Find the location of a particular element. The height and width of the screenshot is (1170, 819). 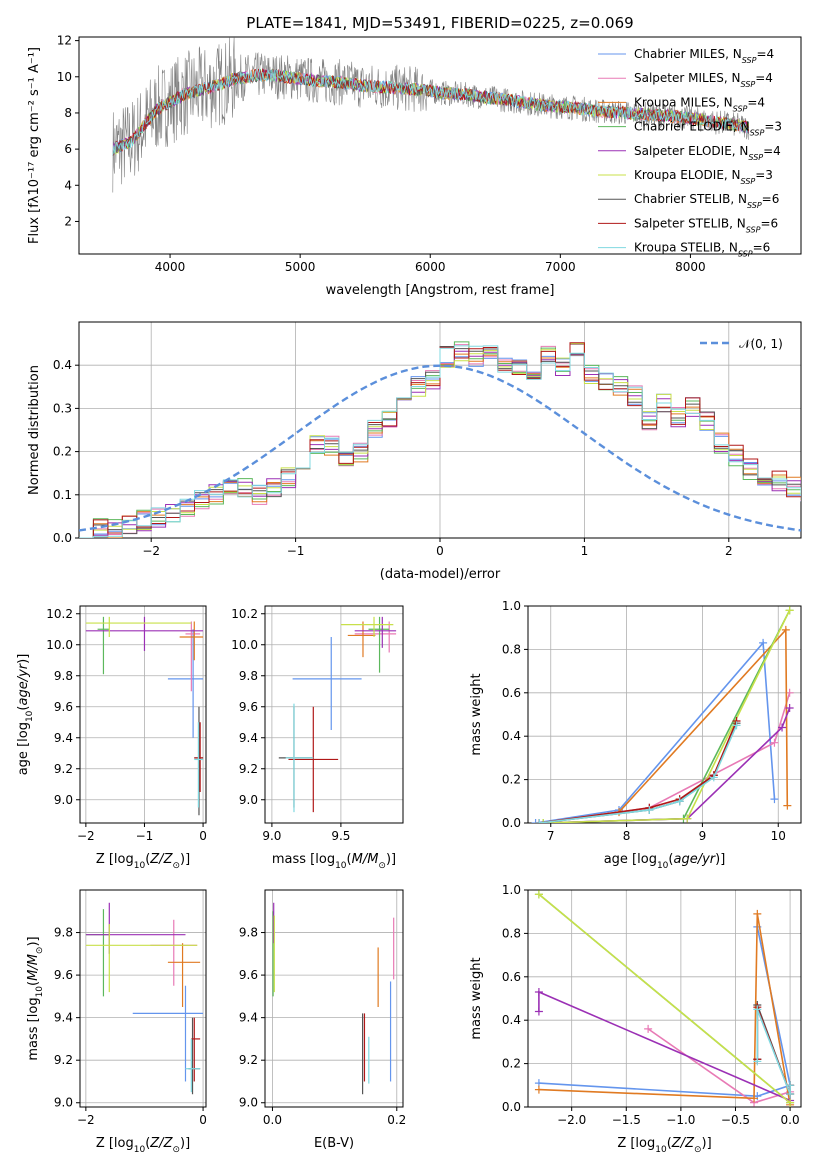

y-tick-label: 0.6 is located at coordinates (511, 977).